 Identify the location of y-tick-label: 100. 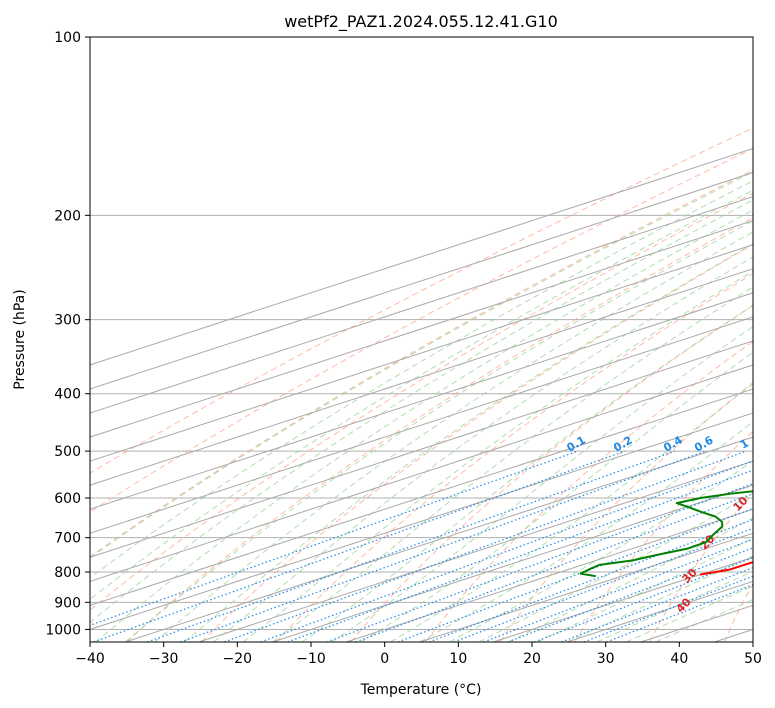
(67, 38).